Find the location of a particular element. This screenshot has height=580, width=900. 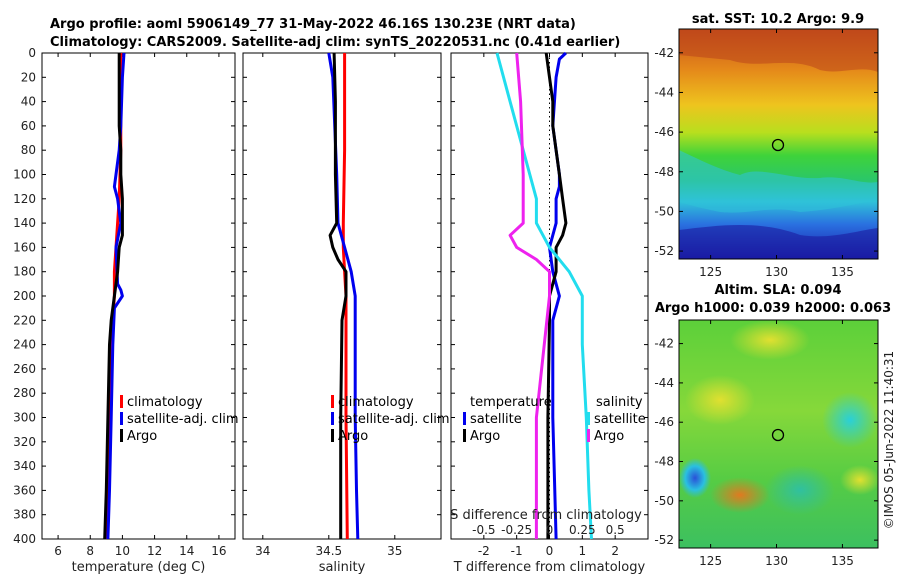

legend-label-t-satellite: satellite is located at coordinates (496, 419).